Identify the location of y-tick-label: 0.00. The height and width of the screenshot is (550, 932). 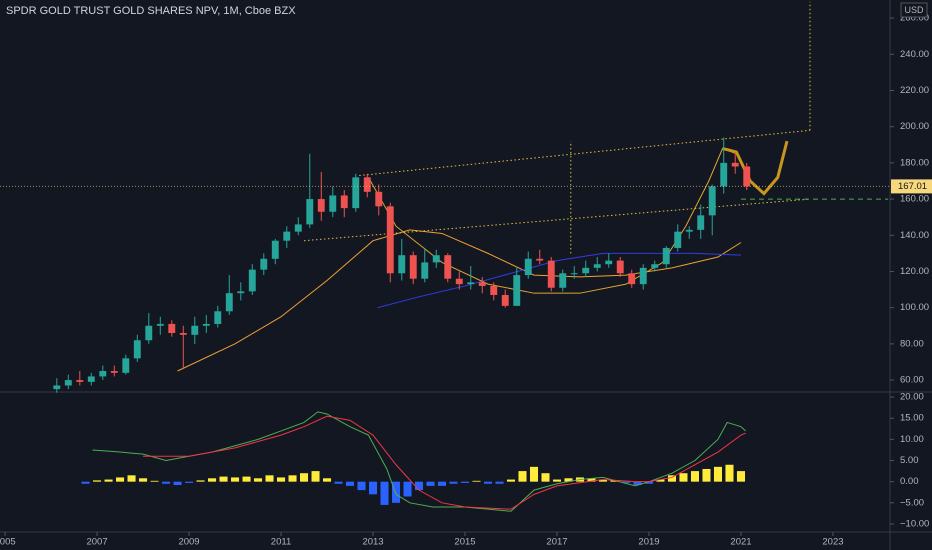
(909, 481).